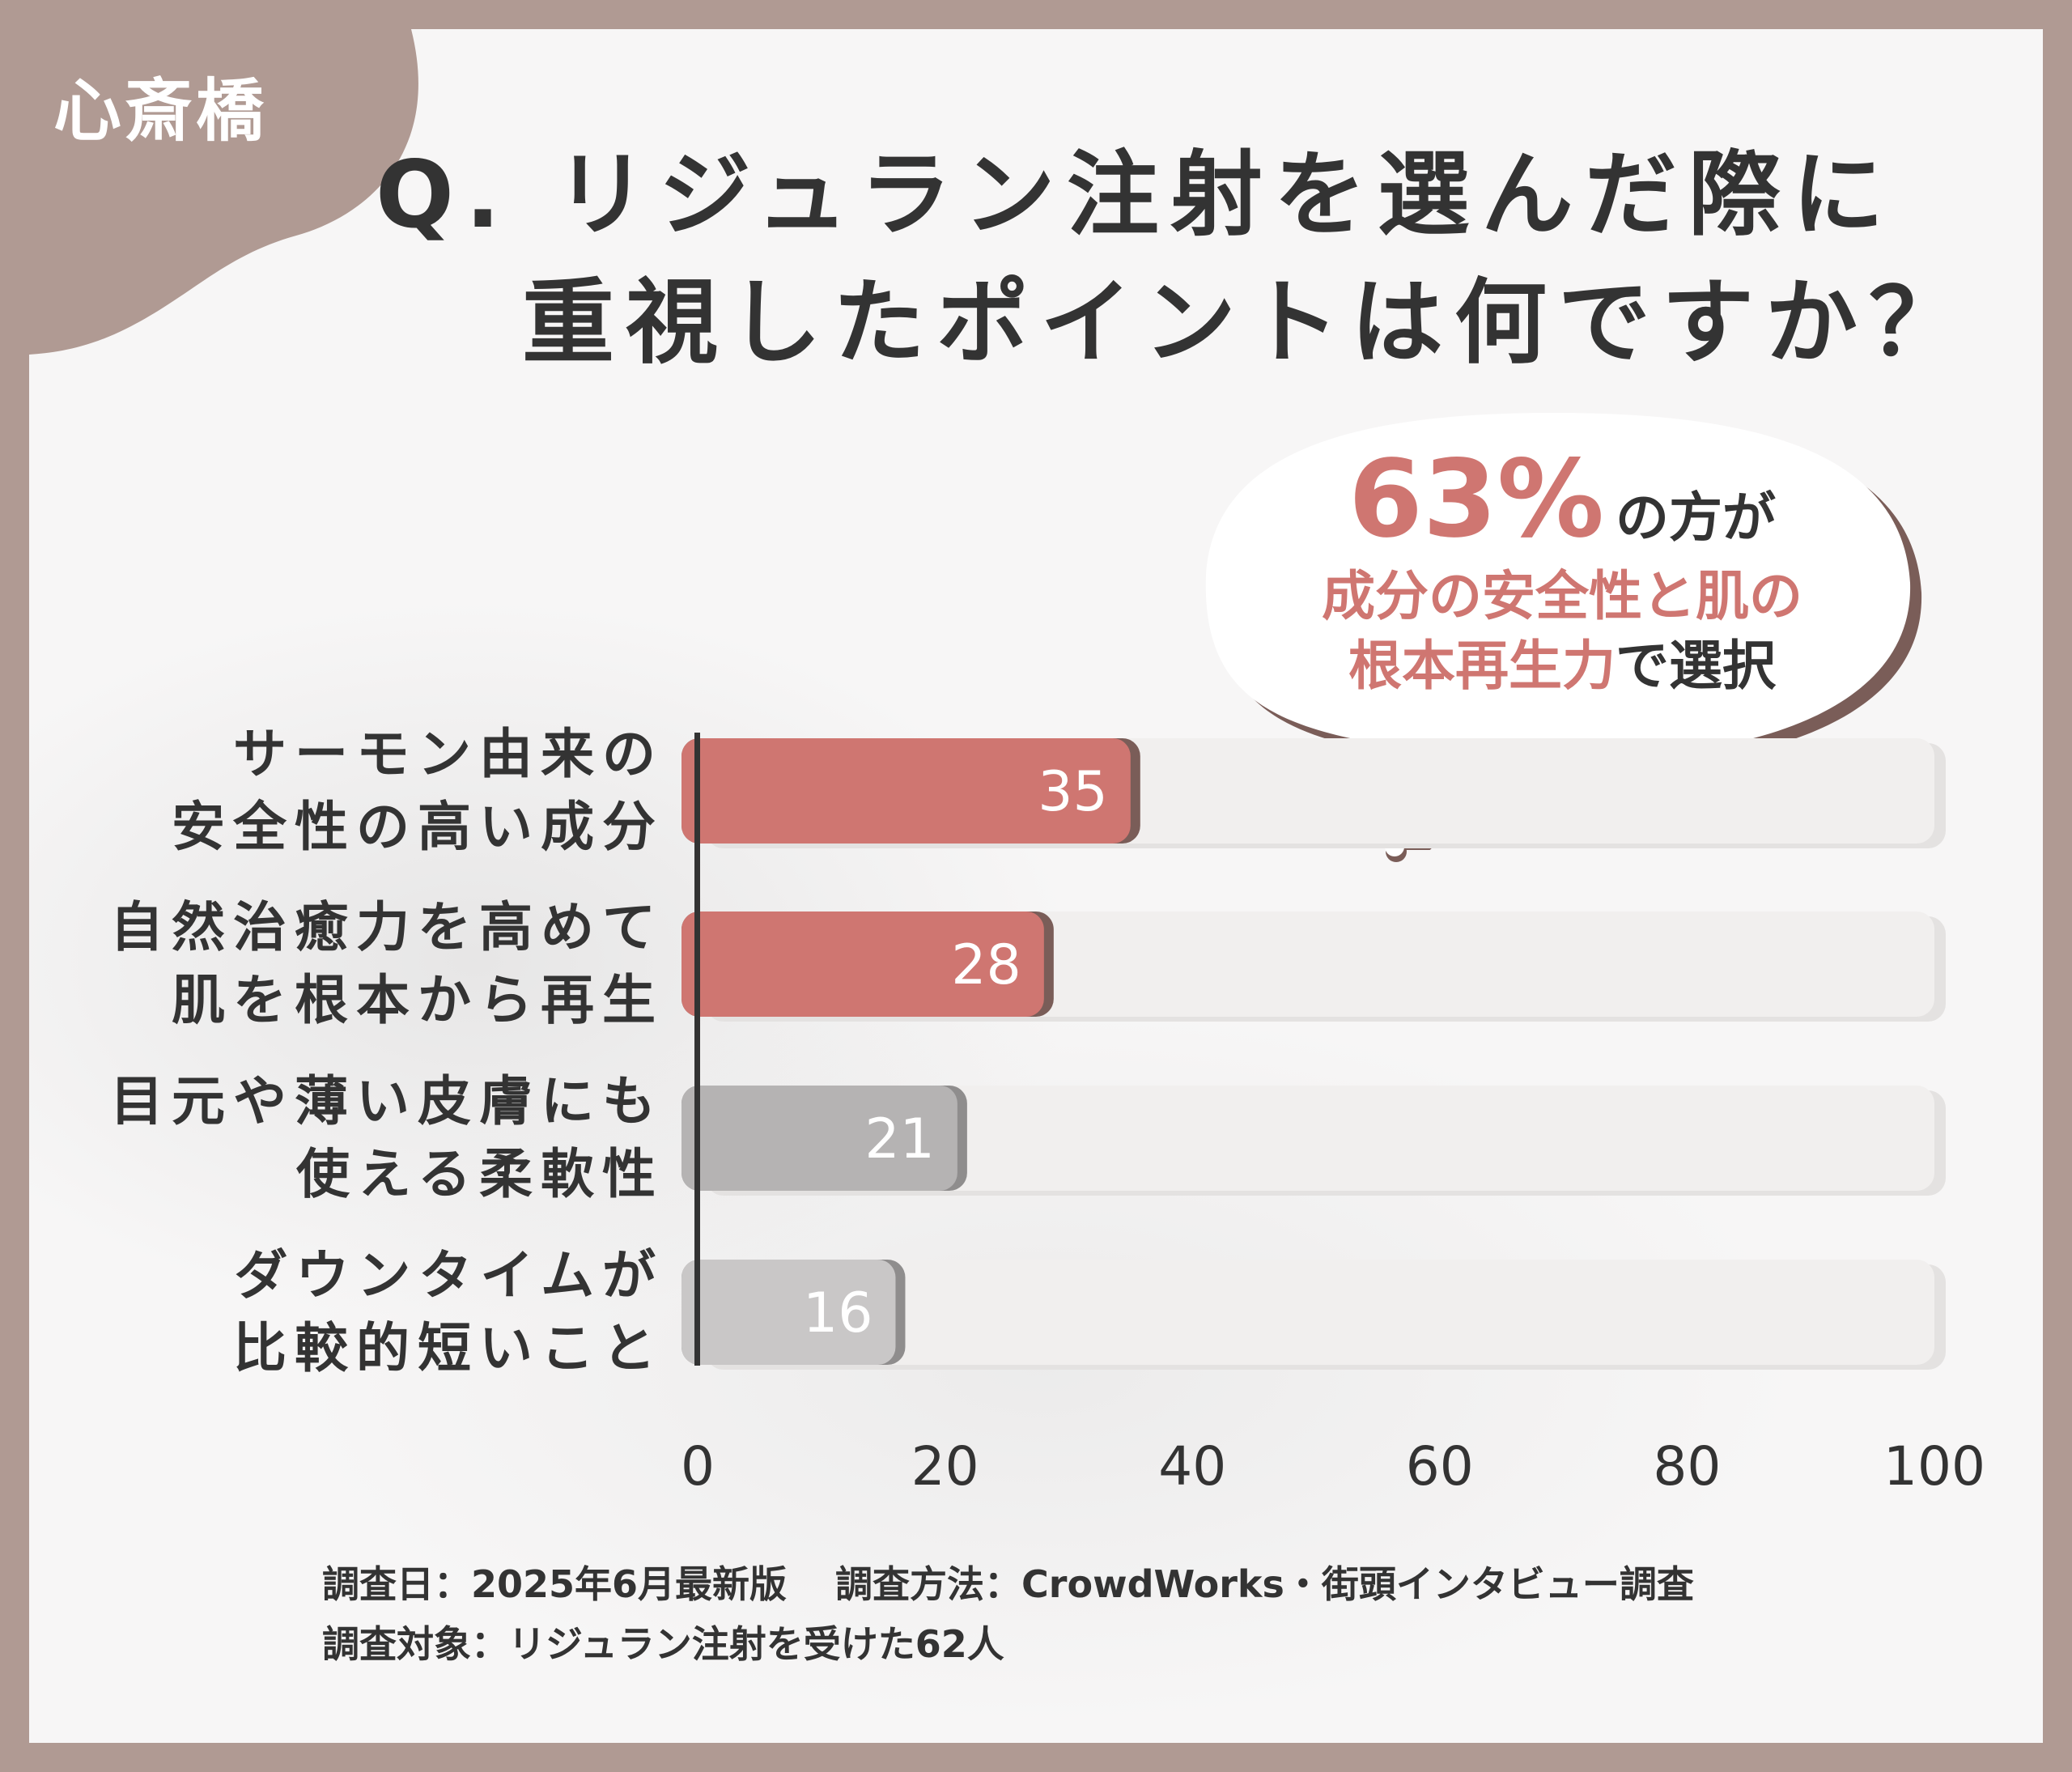 The image size is (2072, 1772). What do you see at coordinates (1562, 596) in the screenshot?
I see `callout-line-2: 成分の安全性と肌の` at bounding box center [1562, 596].